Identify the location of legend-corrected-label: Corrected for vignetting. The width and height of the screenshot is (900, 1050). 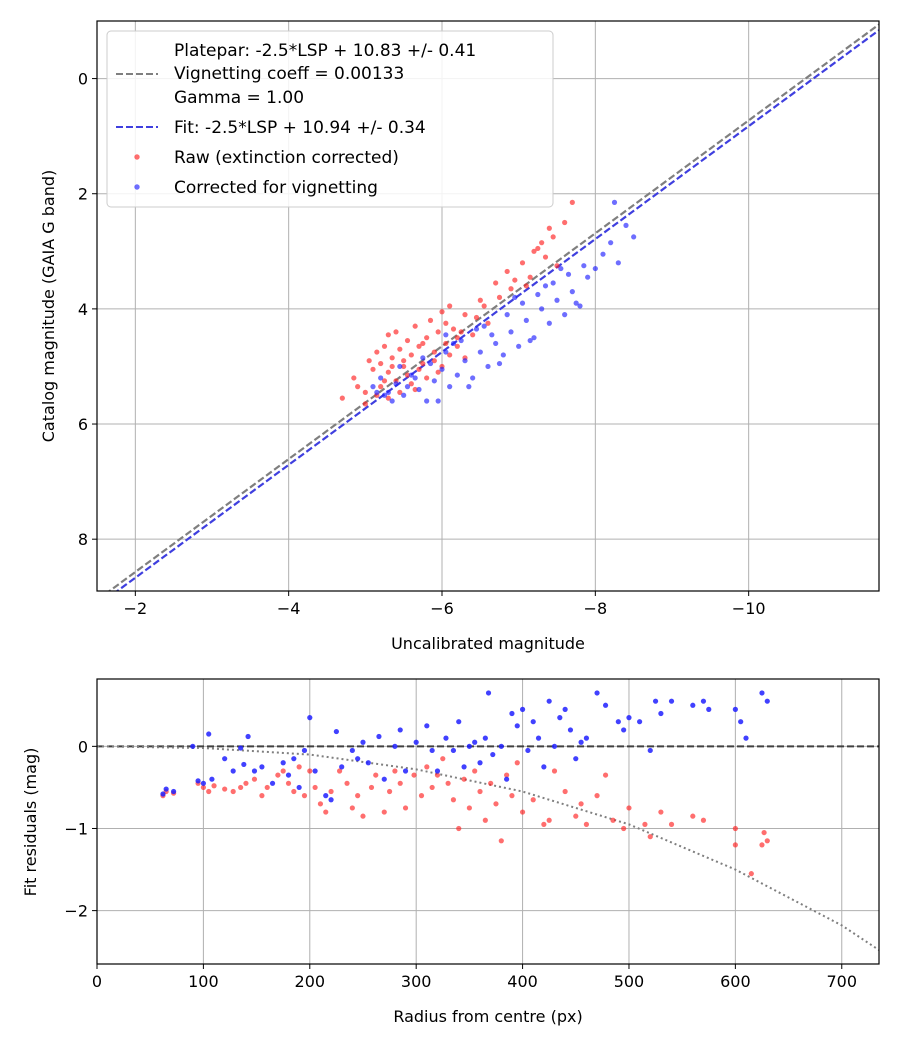
(276, 188).